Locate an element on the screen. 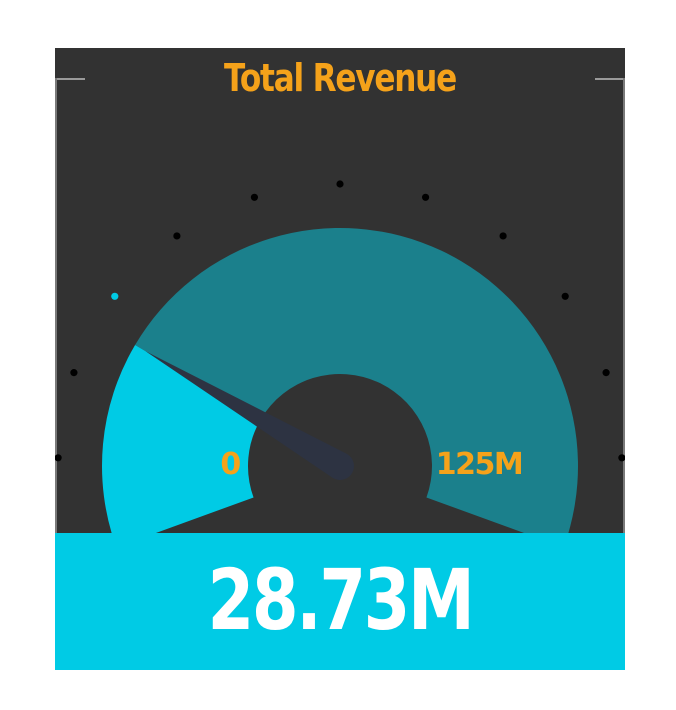  gauge-min-label: 0 is located at coordinates (230, 464).